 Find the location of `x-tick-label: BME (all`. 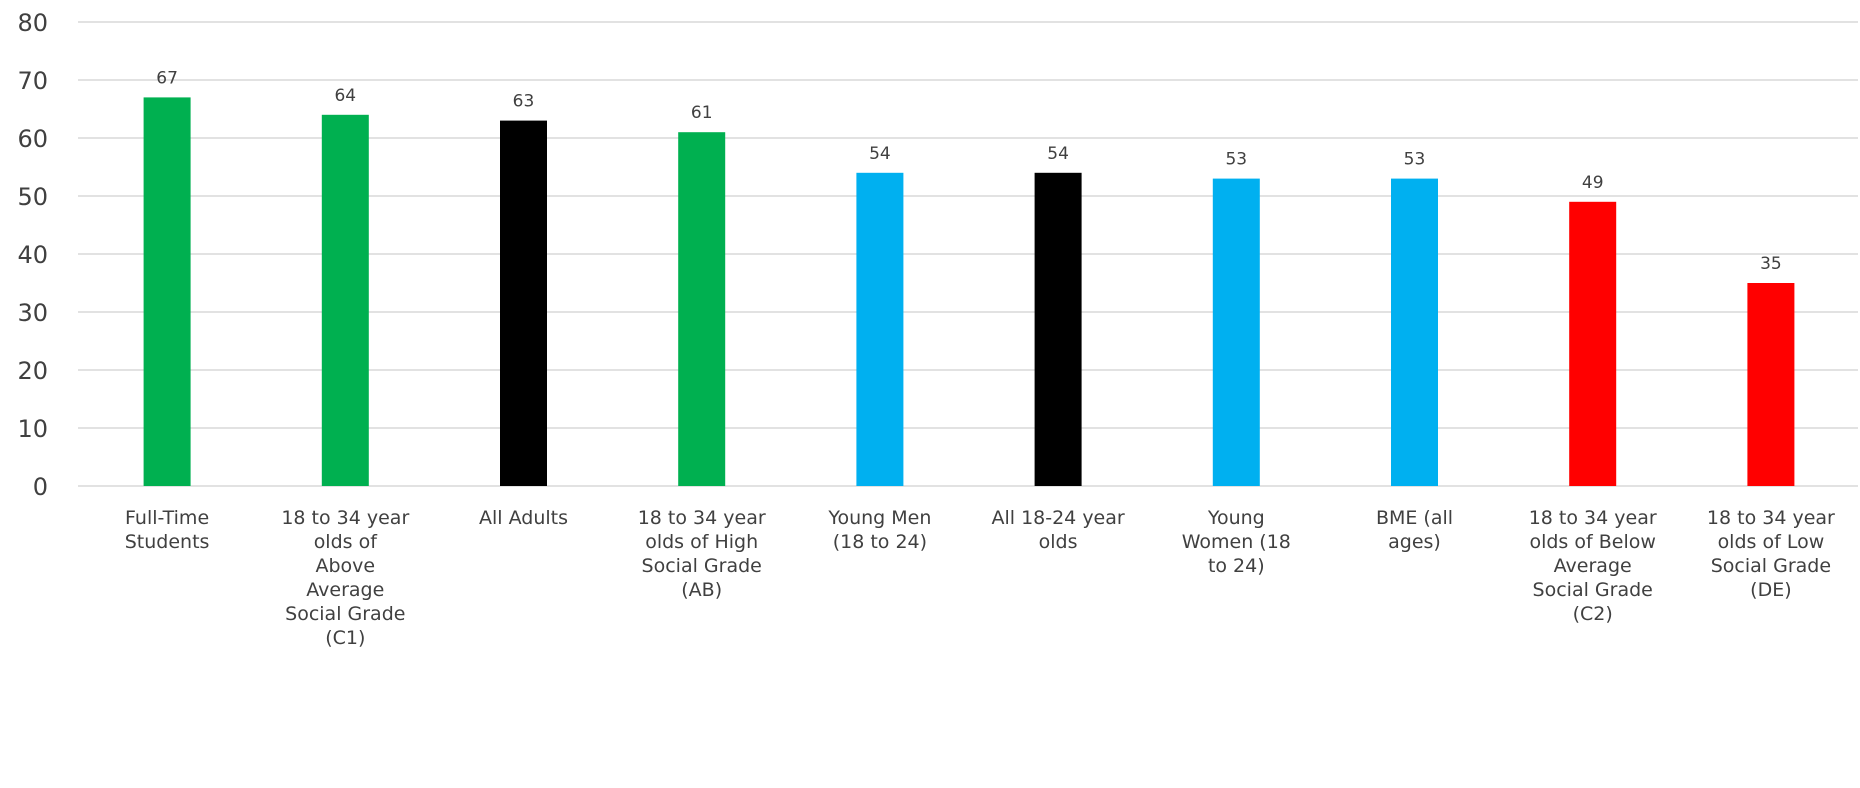

x-tick-label: BME (all is located at coordinates (1414, 518).